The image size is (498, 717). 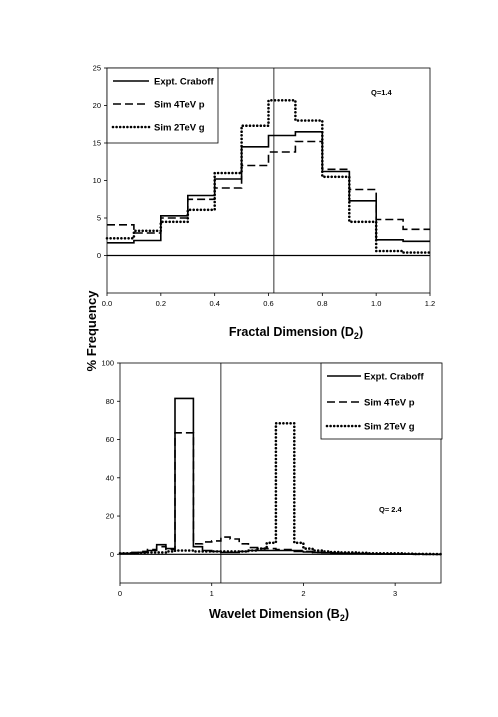 I want to click on q-annotation: Q= 2.4, so click(x=391, y=509).